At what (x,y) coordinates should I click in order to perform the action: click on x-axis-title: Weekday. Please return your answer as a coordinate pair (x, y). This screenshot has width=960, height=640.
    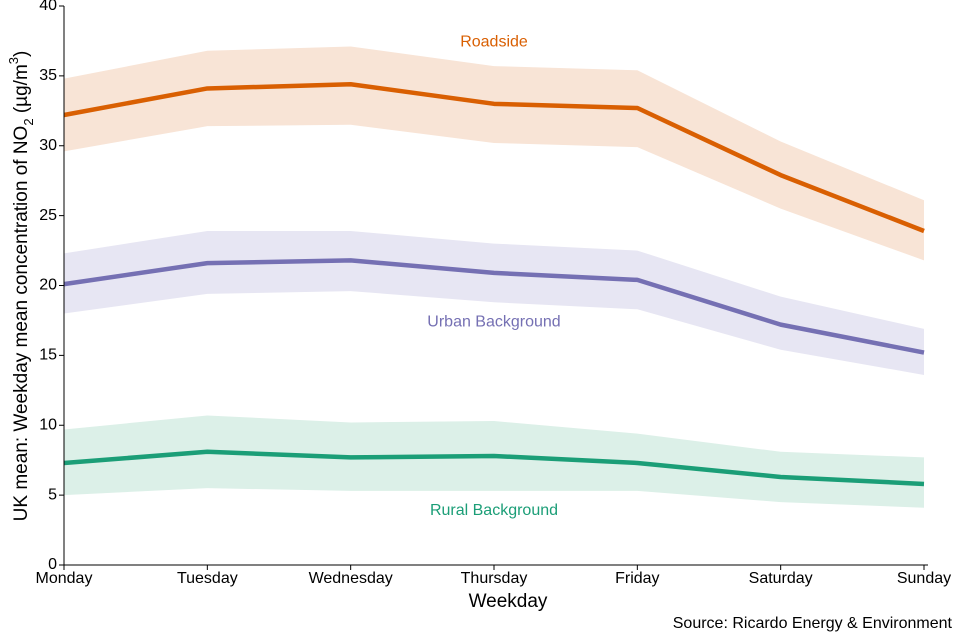
    Looking at the image, I should click on (508, 601).